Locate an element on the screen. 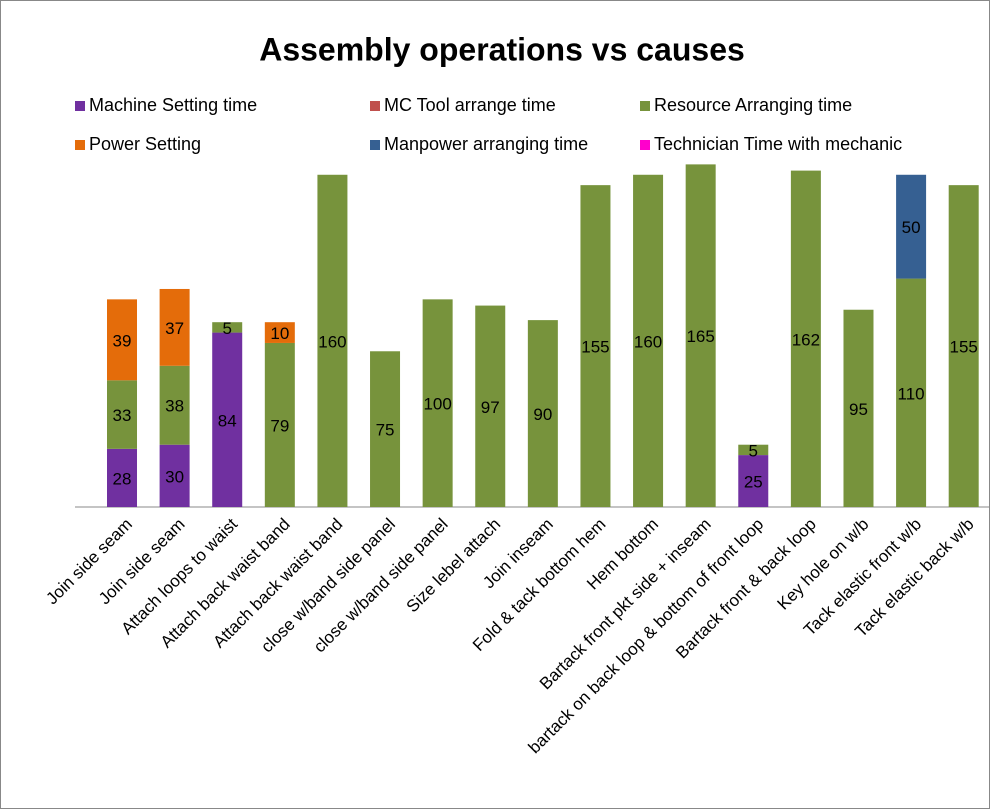 This screenshot has width=990, height=809. data-label: 84 is located at coordinates (227, 420).